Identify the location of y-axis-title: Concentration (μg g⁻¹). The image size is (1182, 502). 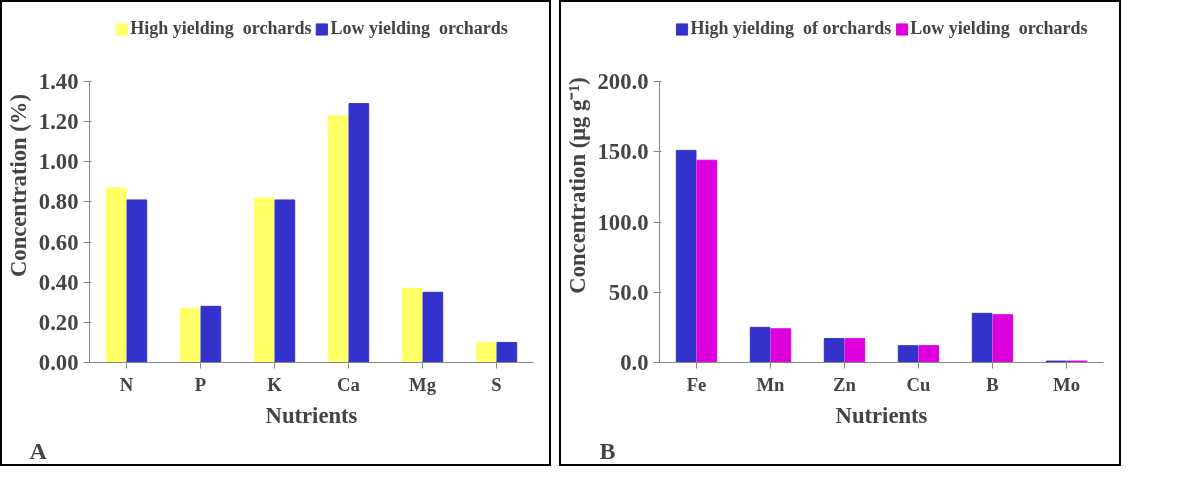
(577, 185).